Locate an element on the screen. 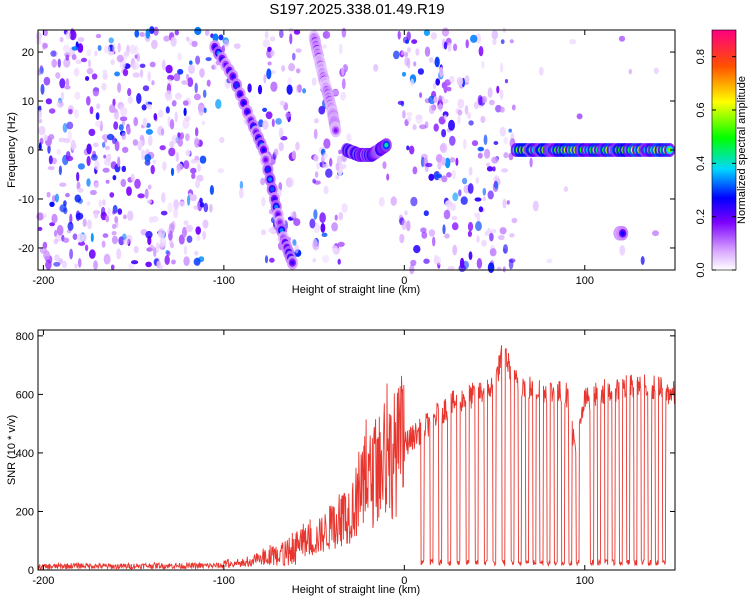  spectrogram-y-axis-label: Frequency (Hz) is located at coordinates (12, 150).